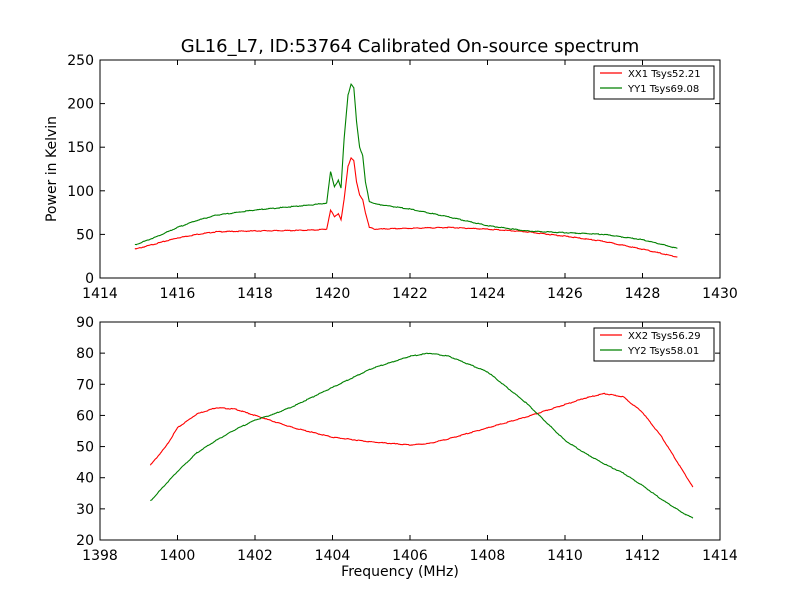 This screenshot has width=800, height=604. Describe the element at coordinates (85, 541) in the screenshot. I see `y-tick-label: 20` at that location.